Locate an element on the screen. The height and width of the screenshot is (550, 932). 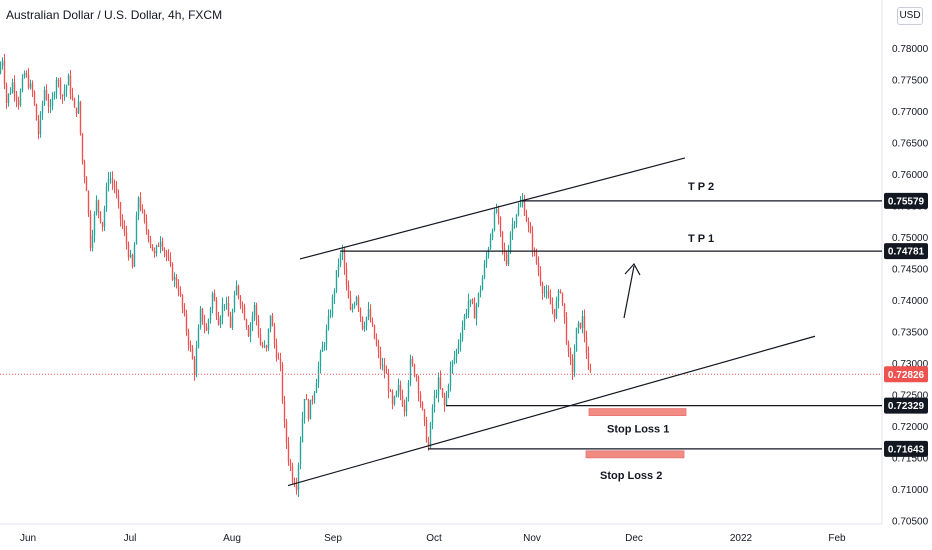
currency-button: USD is located at coordinates (910, 16).